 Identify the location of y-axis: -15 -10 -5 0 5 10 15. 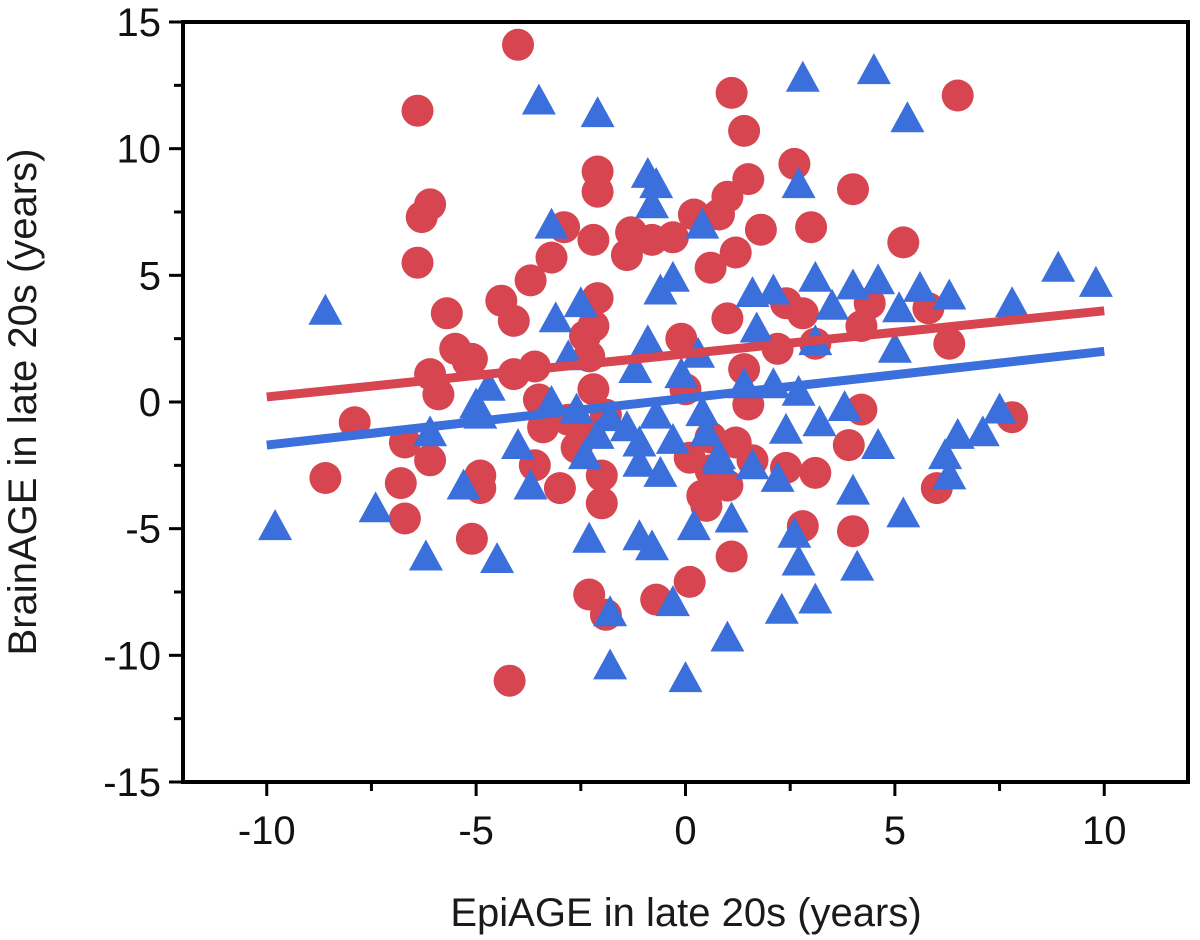
(143, 403).